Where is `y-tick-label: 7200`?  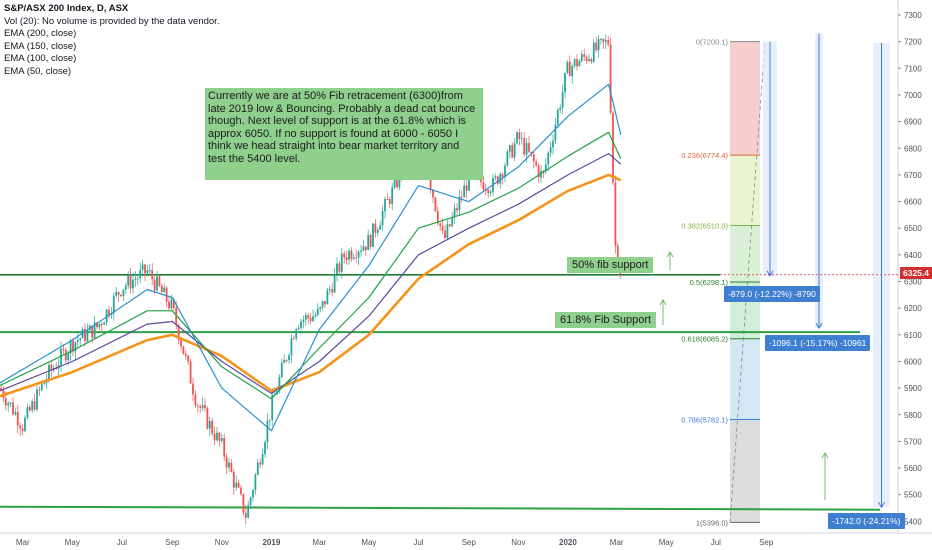
y-tick-label: 7200 is located at coordinates (913, 42).